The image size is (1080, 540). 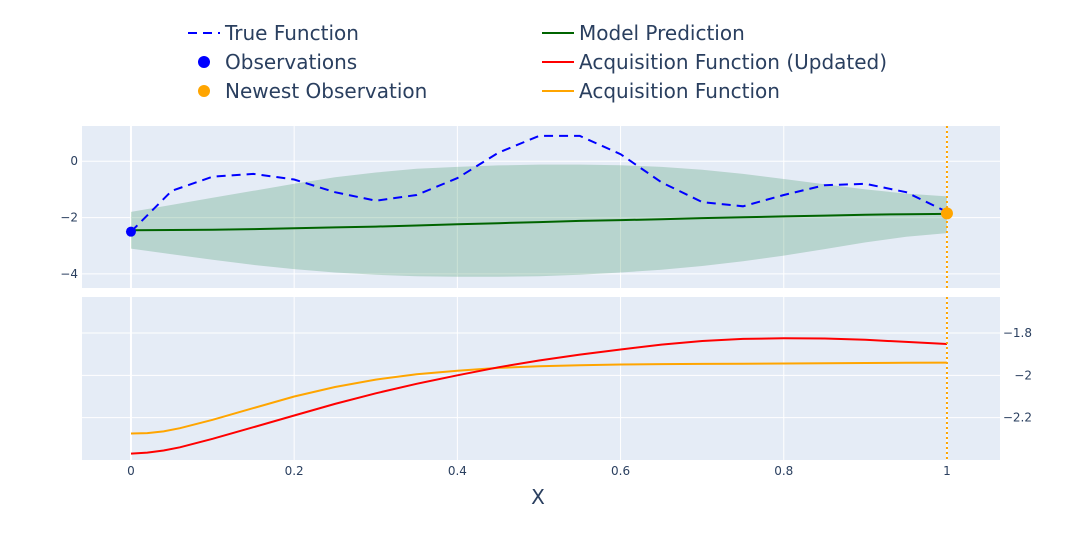 What do you see at coordinates (1017, 333) in the screenshot?
I see `bottom-y-tick-label: −1.8` at bounding box center [1017, 333].